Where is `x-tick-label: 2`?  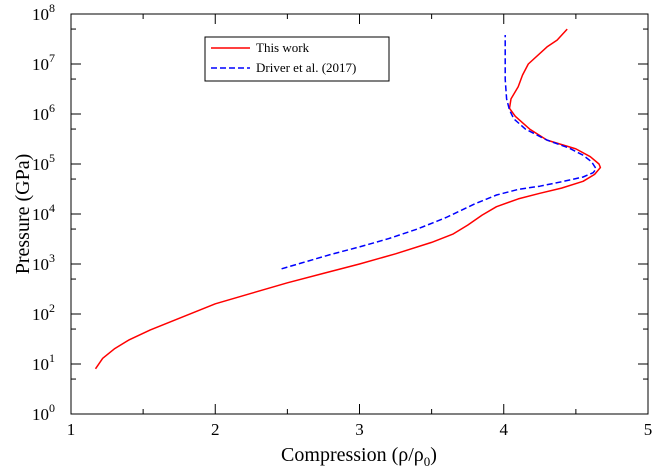 x-tick-label: 2 is located at coordinates (215, 429).